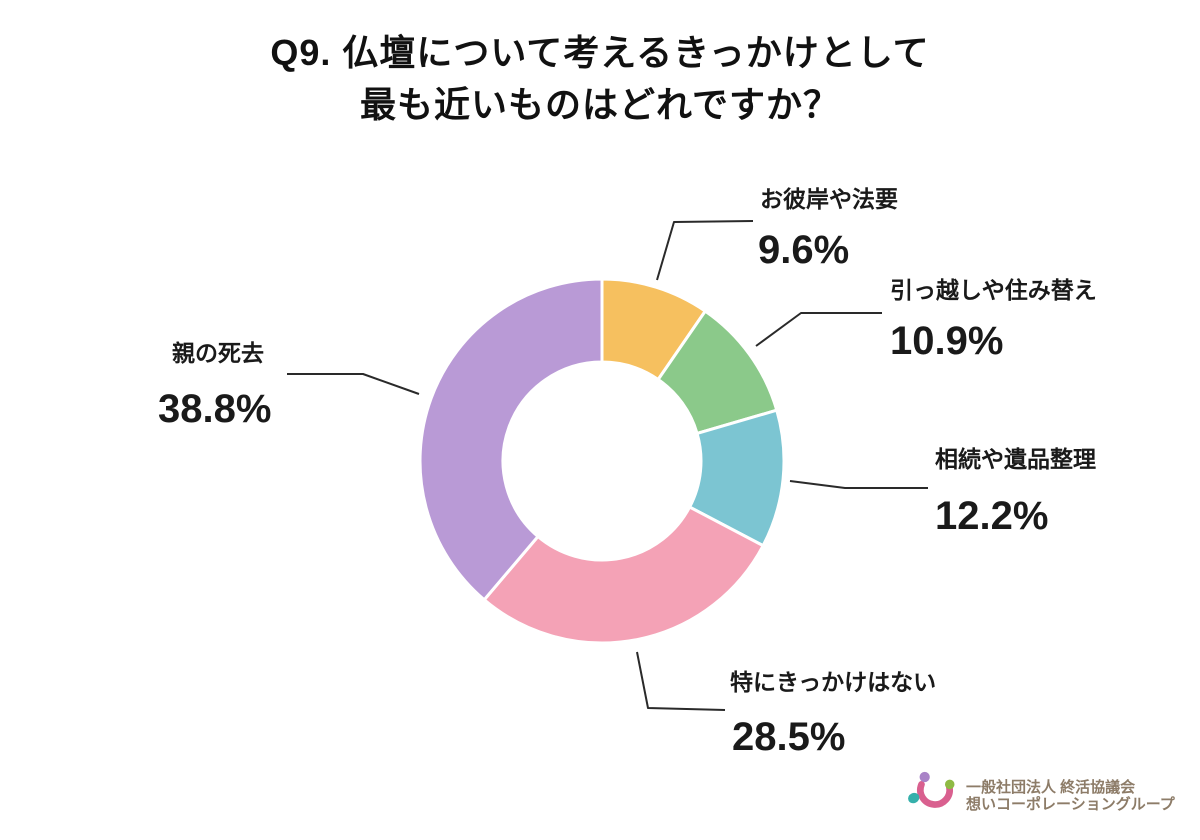  What do you see at coordinates (1051, 787) in the screenshot?
I see `logo-text-line1: 一般社団法人 終活協議会` at bounding box center [1051, 787].